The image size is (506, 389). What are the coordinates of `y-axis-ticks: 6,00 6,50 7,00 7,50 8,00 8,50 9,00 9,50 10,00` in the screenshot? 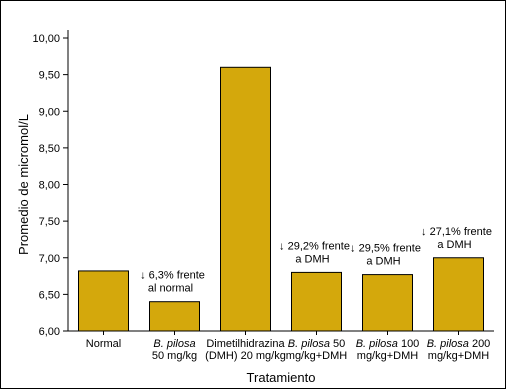 It's located at (50, 185).